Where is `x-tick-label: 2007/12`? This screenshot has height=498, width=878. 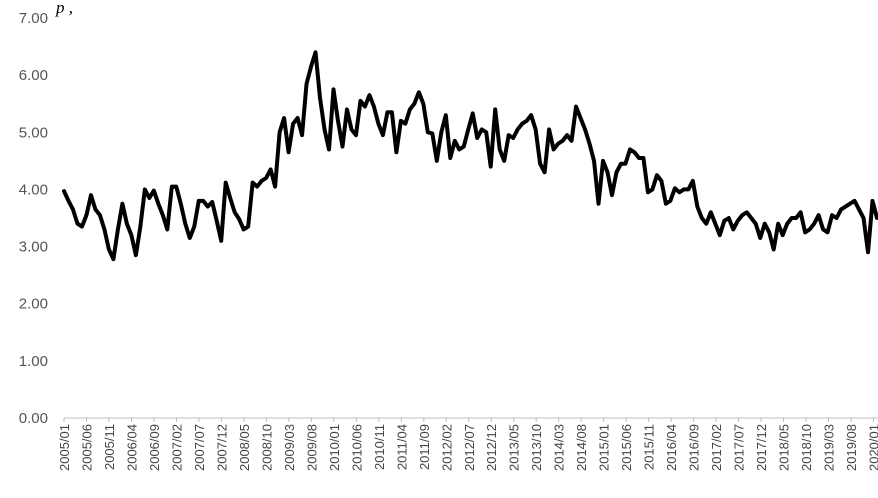
x-tick-label: 2007/12 is located at coordinates (221, 447).